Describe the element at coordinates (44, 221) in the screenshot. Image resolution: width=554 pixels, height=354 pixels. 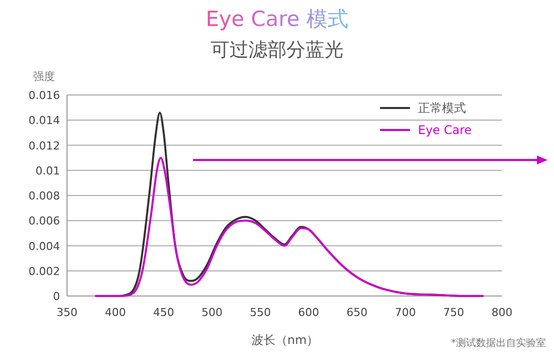
I see `y-tick-label: 0.006` at that location.